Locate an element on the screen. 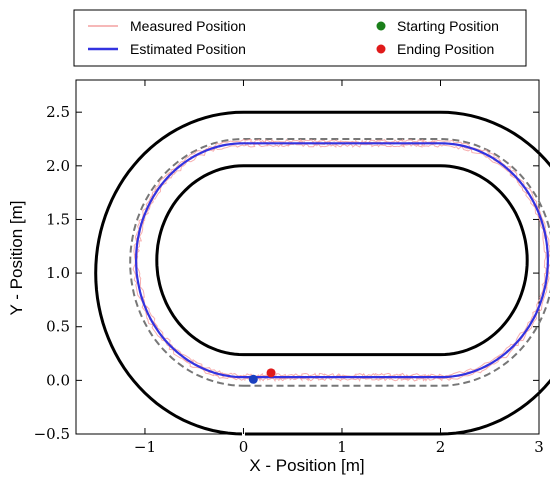  legend-end-marker is located at coordinates (381, 49).